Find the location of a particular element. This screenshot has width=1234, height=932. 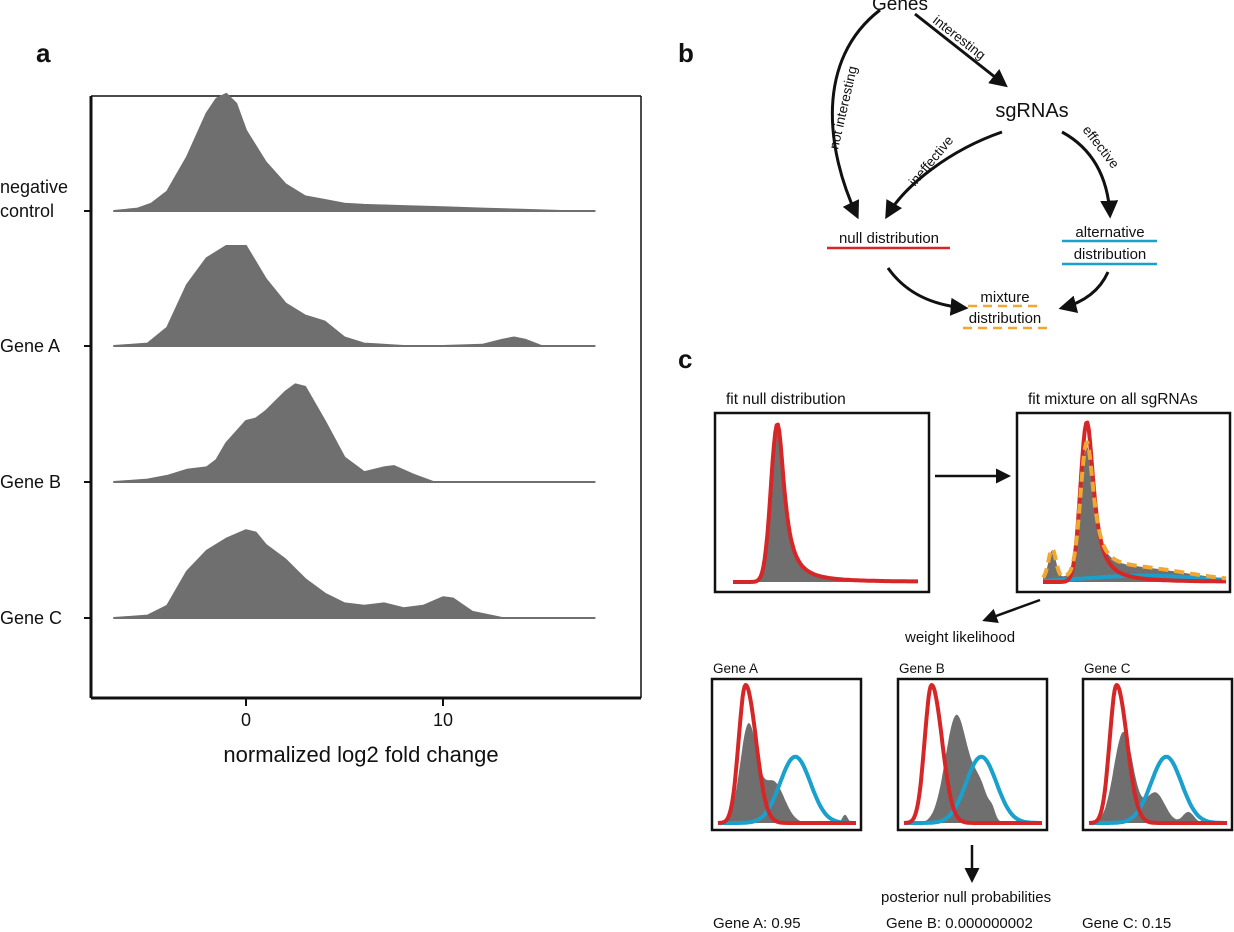

ridge-label-3: Gene C is located at coordinates (31, 618).